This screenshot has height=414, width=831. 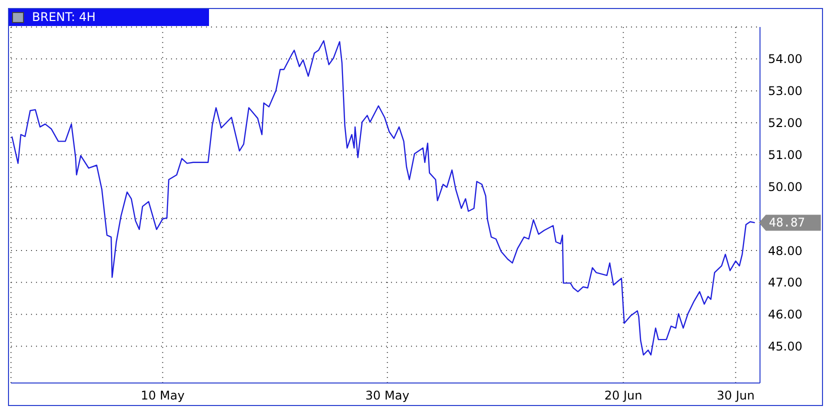 What do you see at coordinates (735, 395) in the screenshot?
I see `x-tick-label: 30 Jun` at bounding box center [735, 395].